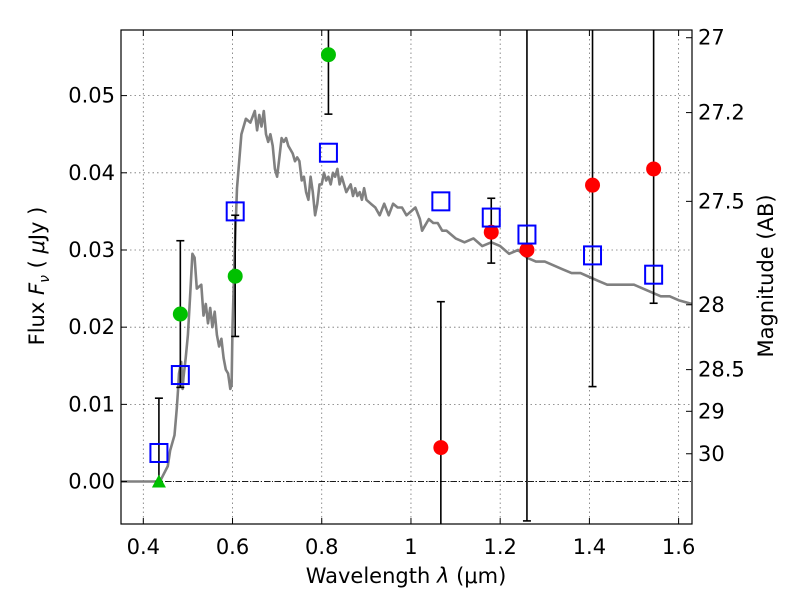 The height and width of the screenshot is (600, 800). Describe the element at coordinates (711, 454) in the screenshot. I see `mag-tick-label: 30` at that location.